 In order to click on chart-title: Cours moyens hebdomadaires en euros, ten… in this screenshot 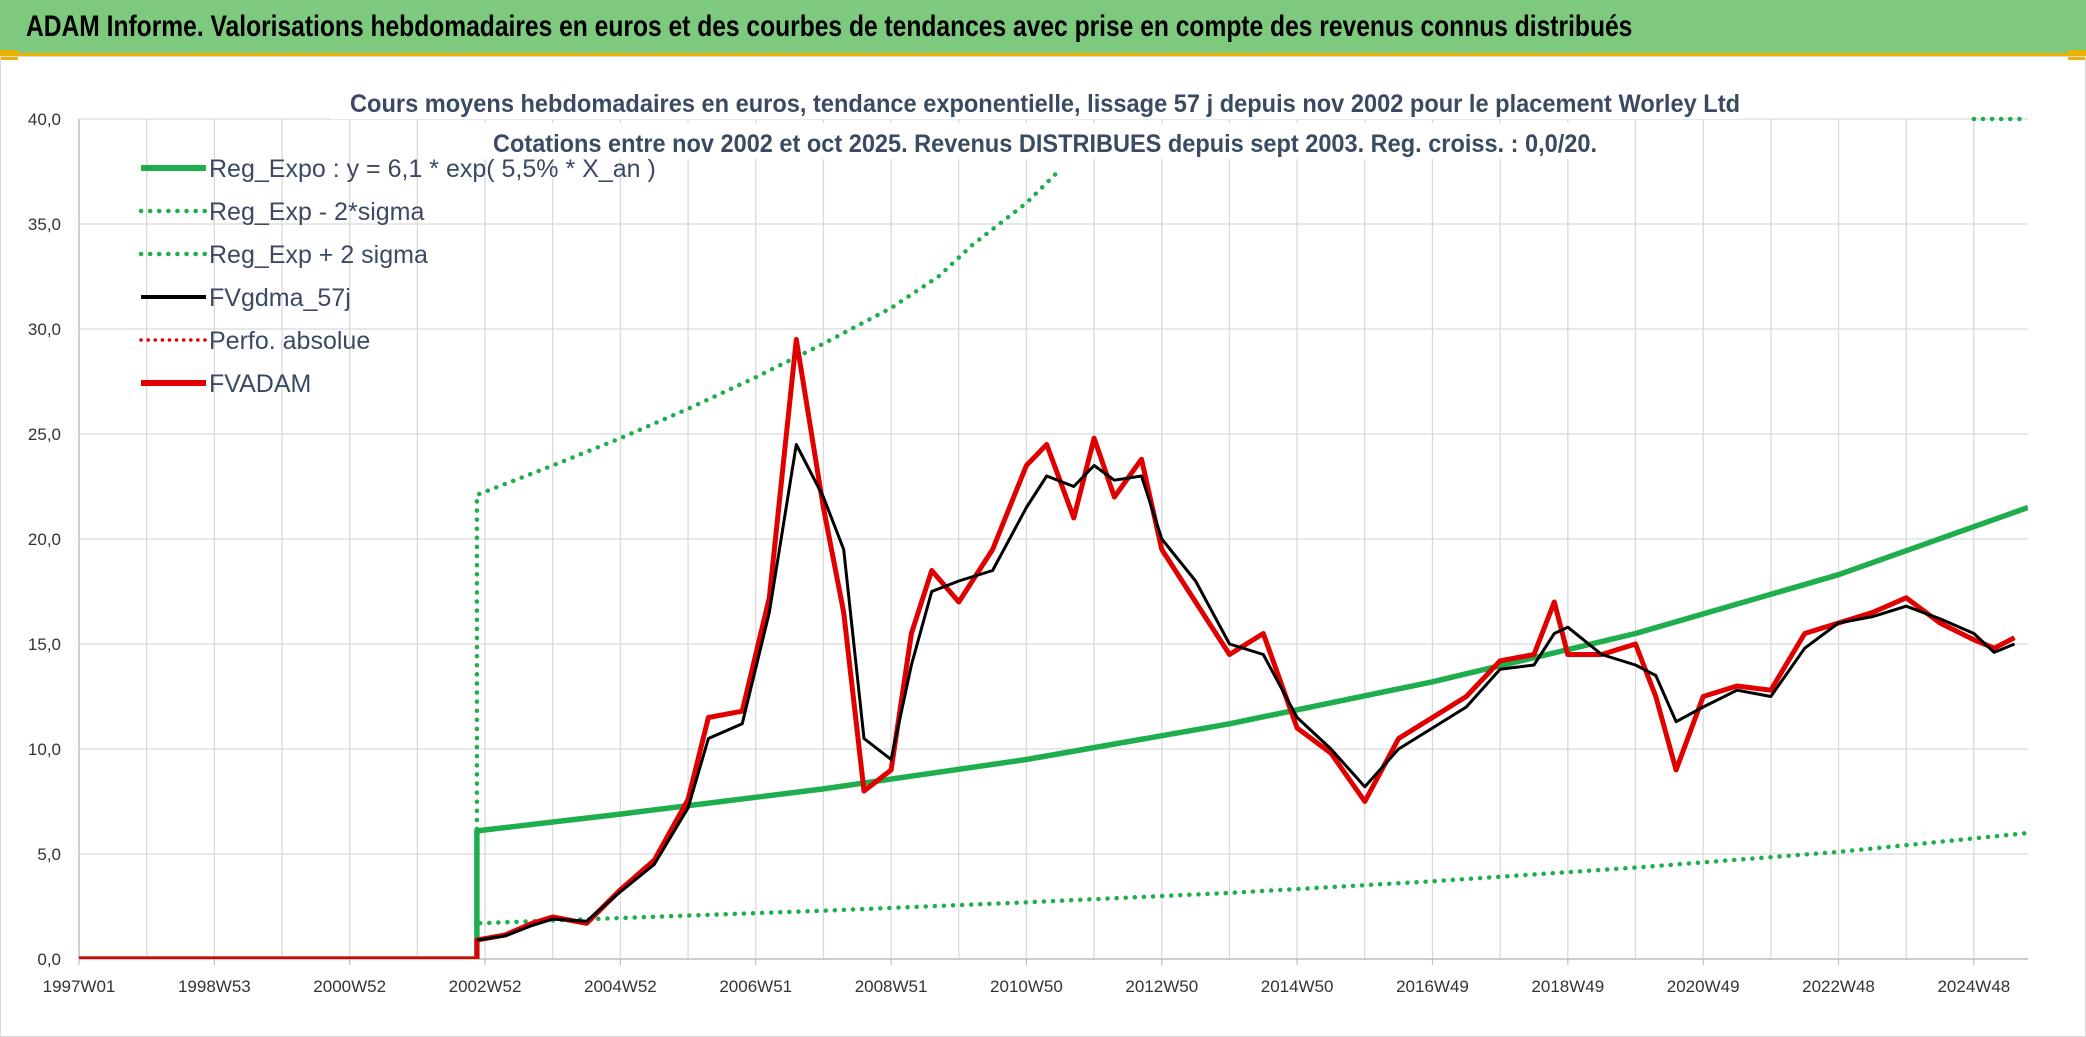, I will do `click(1045, 104)`.